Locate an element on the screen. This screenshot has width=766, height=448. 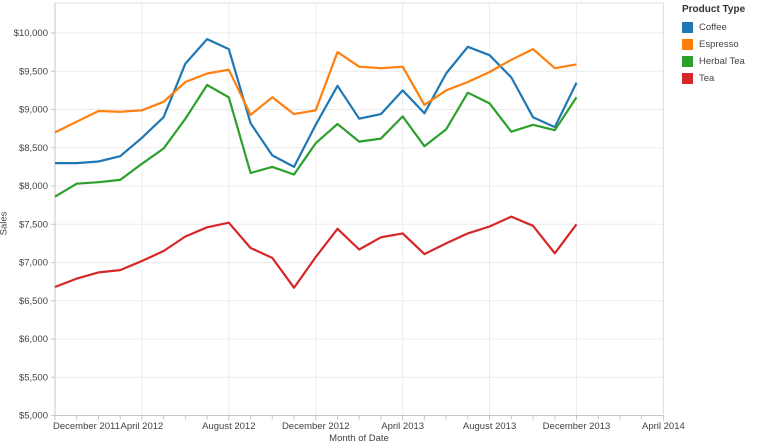
legend-item-label: Espresso is located at coordinates (719, 44).